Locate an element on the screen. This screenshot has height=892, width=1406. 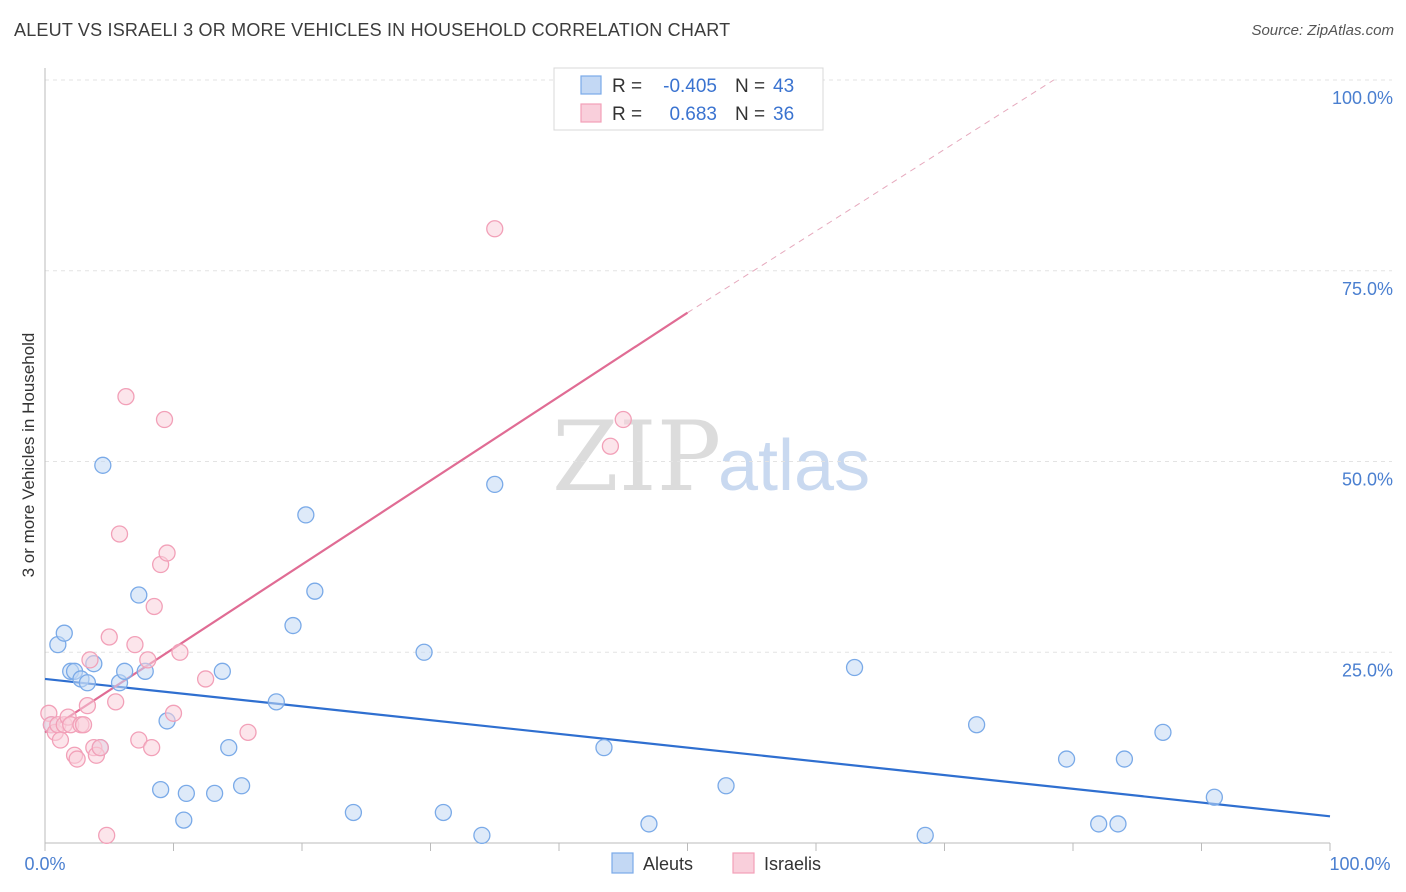
y-tick-label-100: 100.0% is located at coordinates (1362, 98).